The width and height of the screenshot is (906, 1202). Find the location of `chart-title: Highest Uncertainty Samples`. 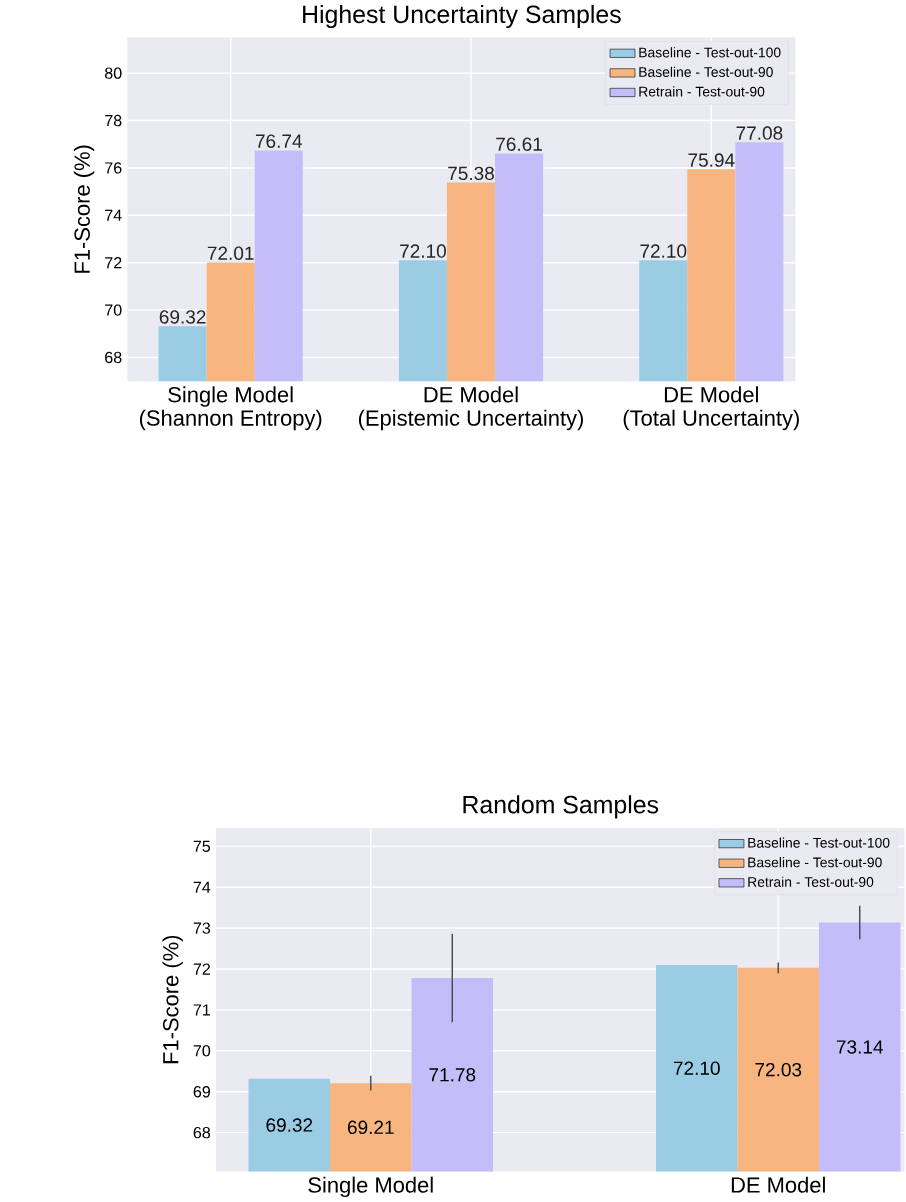

chart-title: Highest Uncertainty Samples is located at coordinates (462, 16).